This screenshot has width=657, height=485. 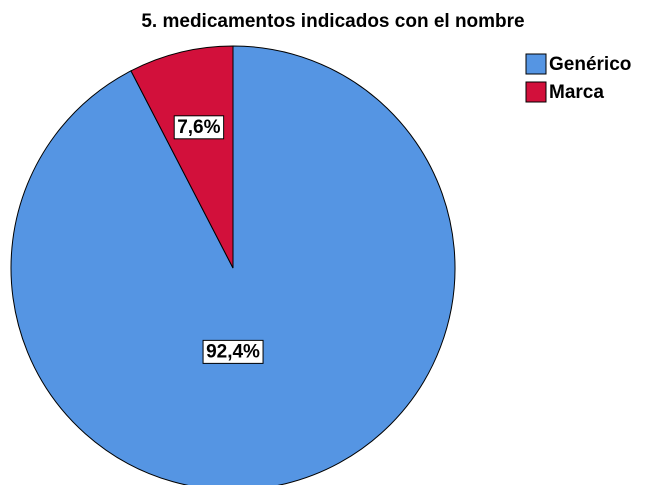 What do you see at coordinates (332, 21) in the screenshot?
I see `chart-title: 5. medicamentos indicados con el nombre` at bounding box center [332, 21].